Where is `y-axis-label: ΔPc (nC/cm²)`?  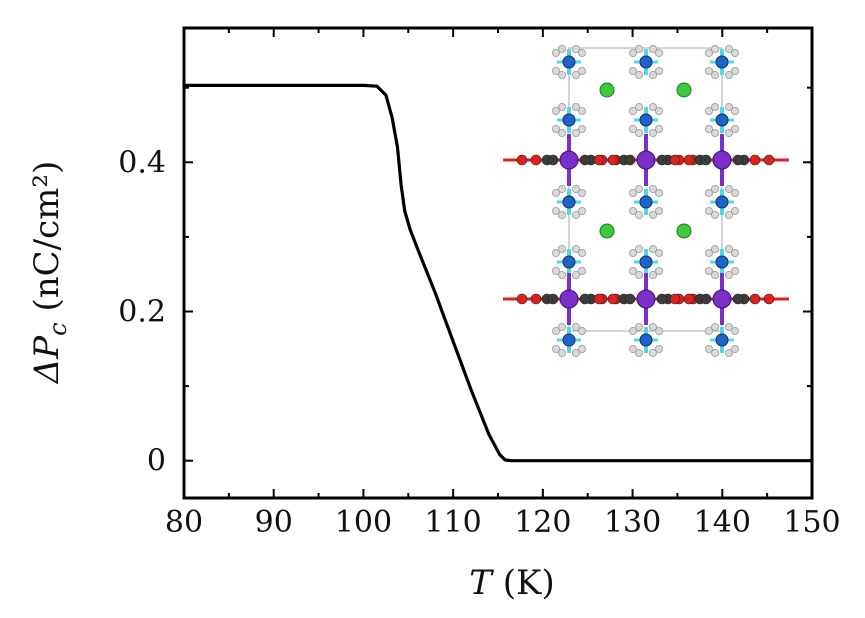
y-axis-label: ΔPc (nC/cm²) is located at coordinates (49, 273).